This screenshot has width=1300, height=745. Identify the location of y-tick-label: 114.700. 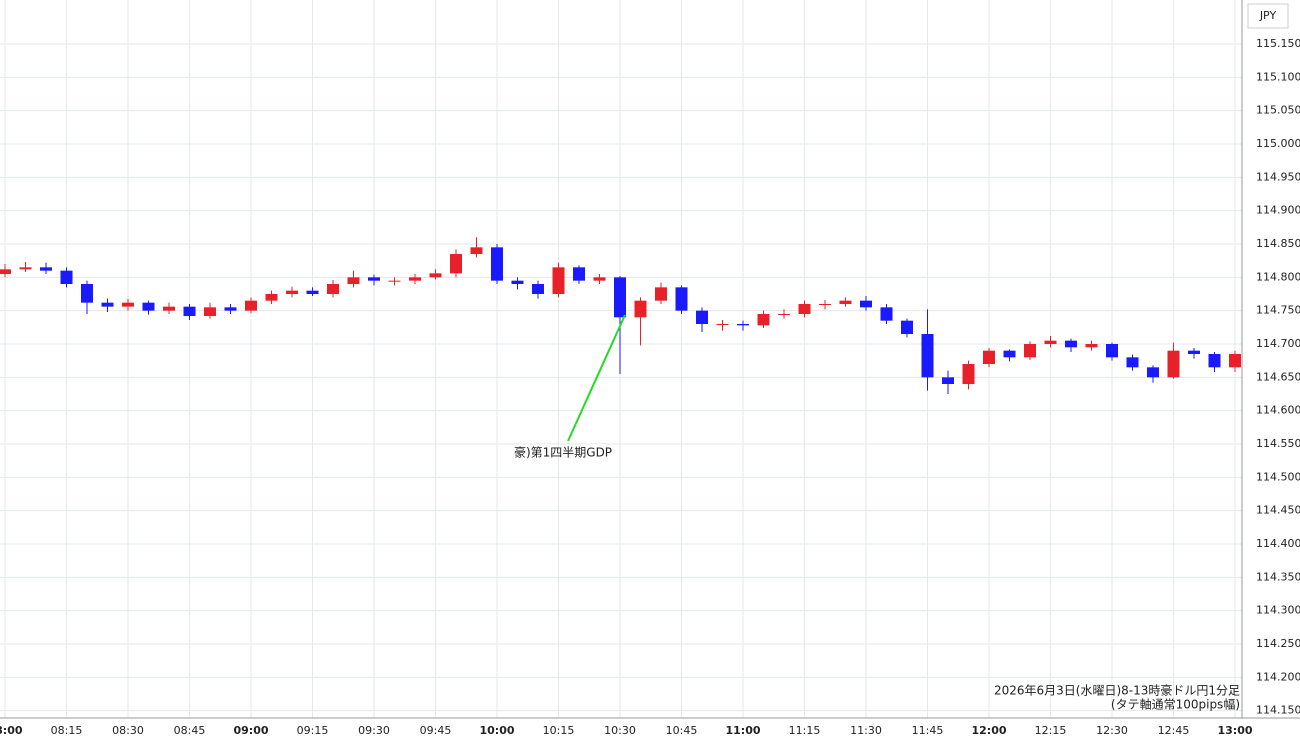
(1278, 343).